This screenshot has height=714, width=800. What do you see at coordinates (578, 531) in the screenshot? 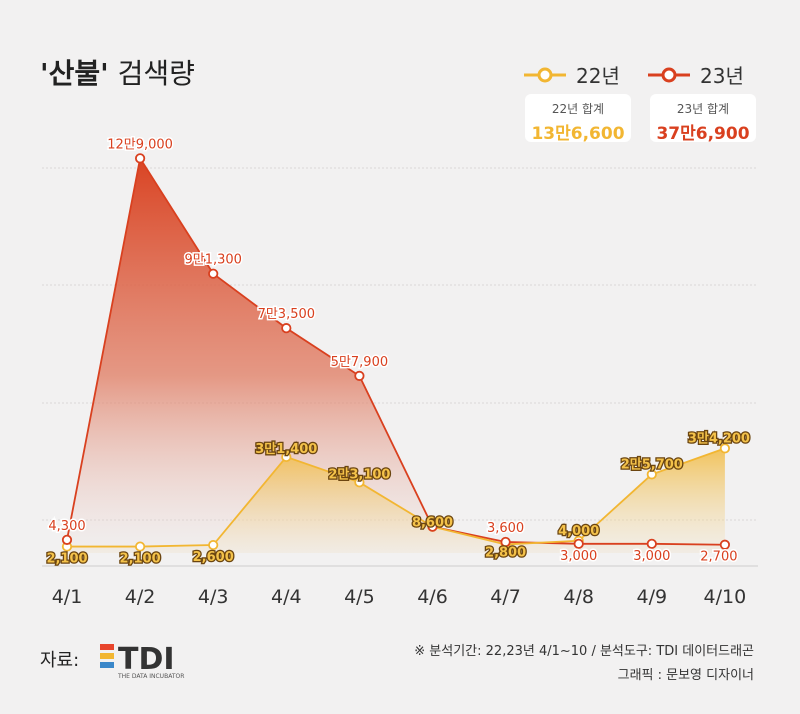
I see `data-label: 4,000` at bounding box center [578, 531].